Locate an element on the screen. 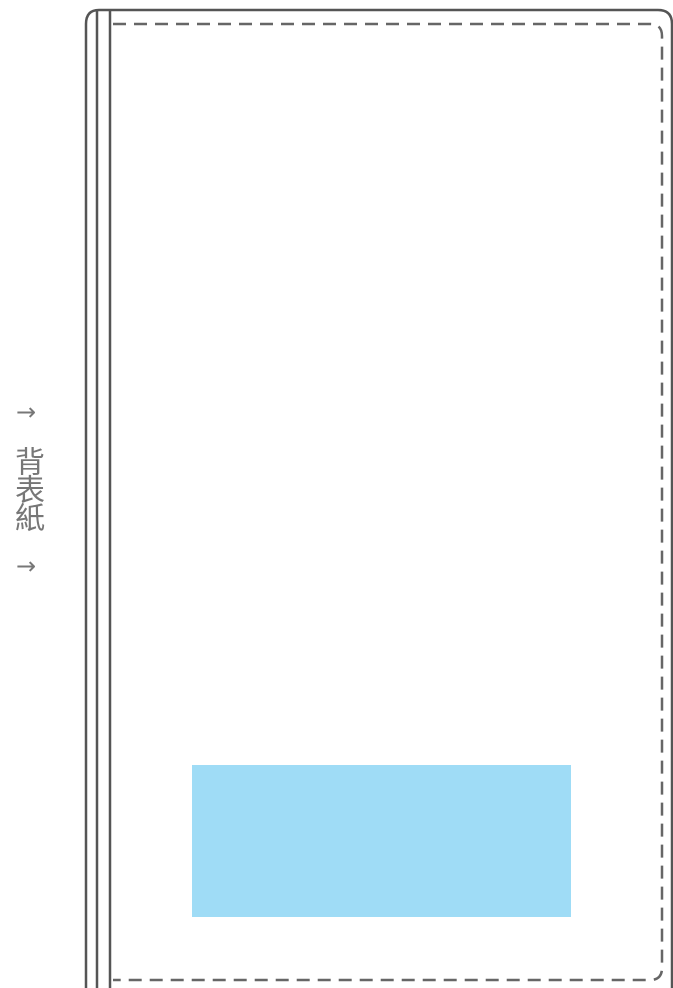 This screenshot has height=988, width=673. highlight-area is located at coordinates (381, 841).